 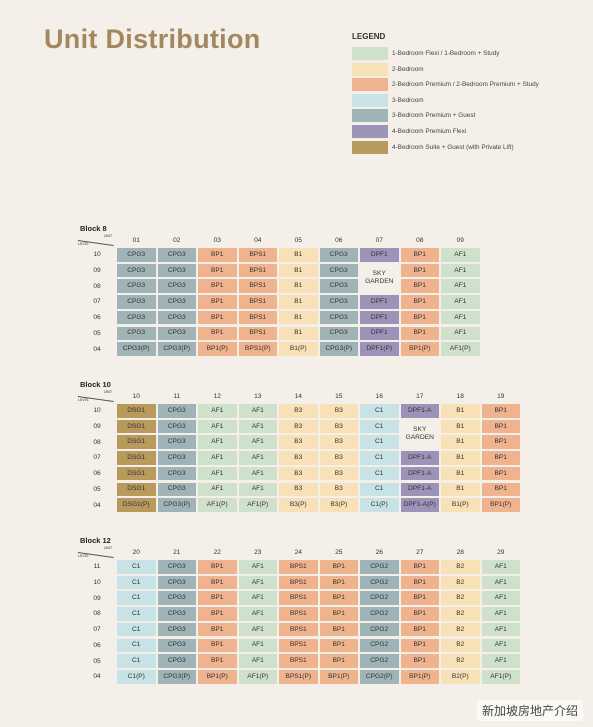 I want to click on unit-cell: DPF1-A, so click(x=419, y=458).